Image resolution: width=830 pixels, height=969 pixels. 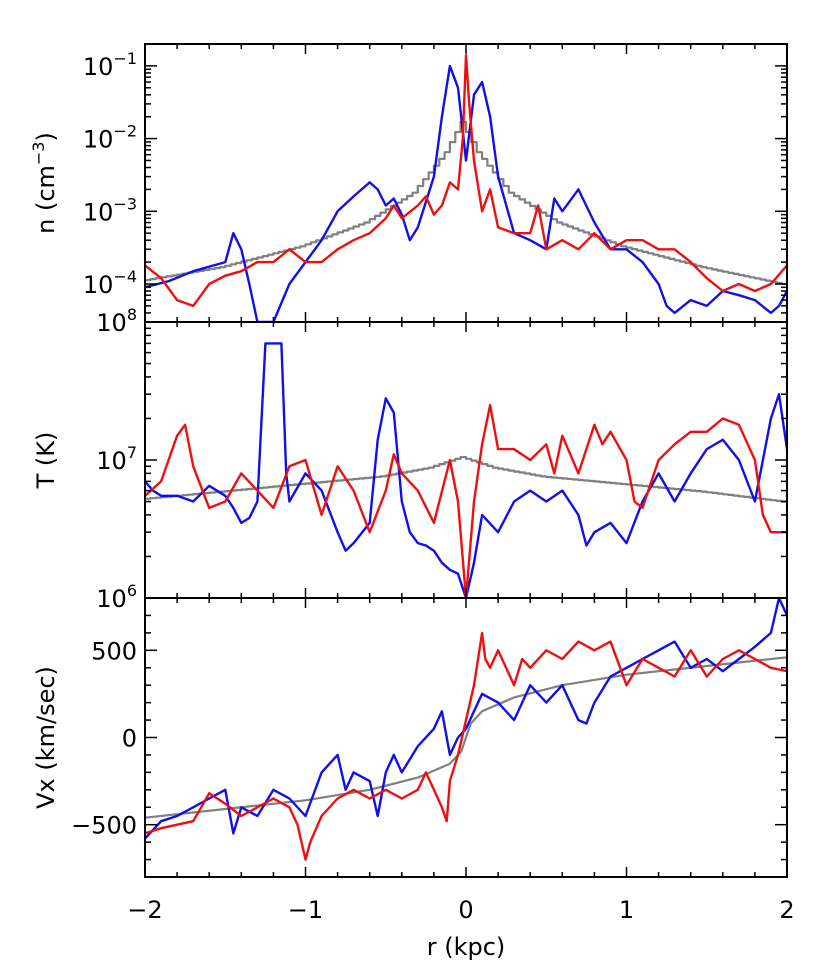 I want to click on y-tick-label: −500, so click(x=104, y=826).